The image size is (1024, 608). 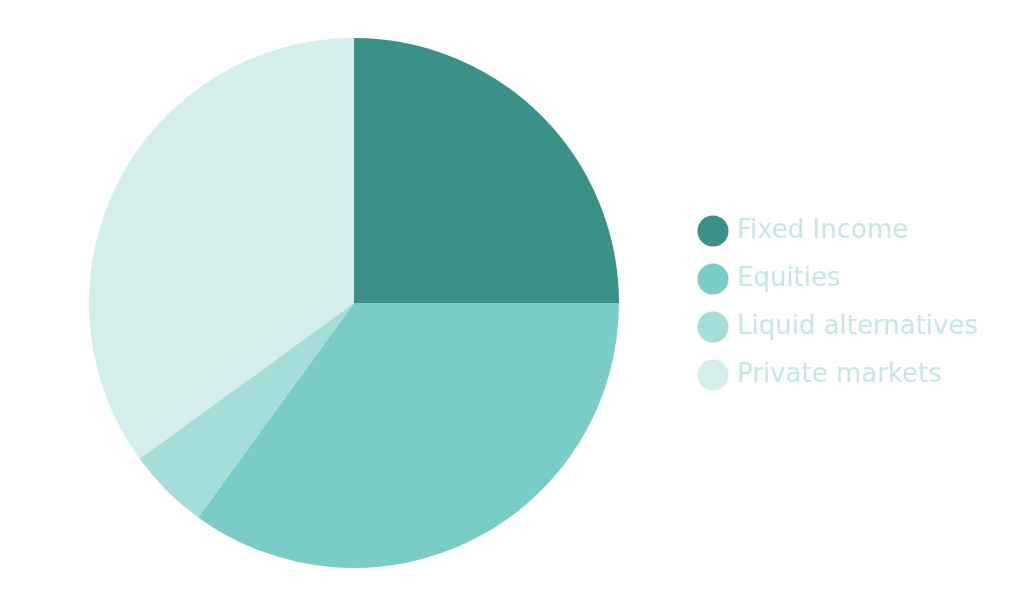 What do you see at coordinates (822, 228) in the screenshot?
I see `legend-label: Fixed Income` at bounding box center [822, 228].